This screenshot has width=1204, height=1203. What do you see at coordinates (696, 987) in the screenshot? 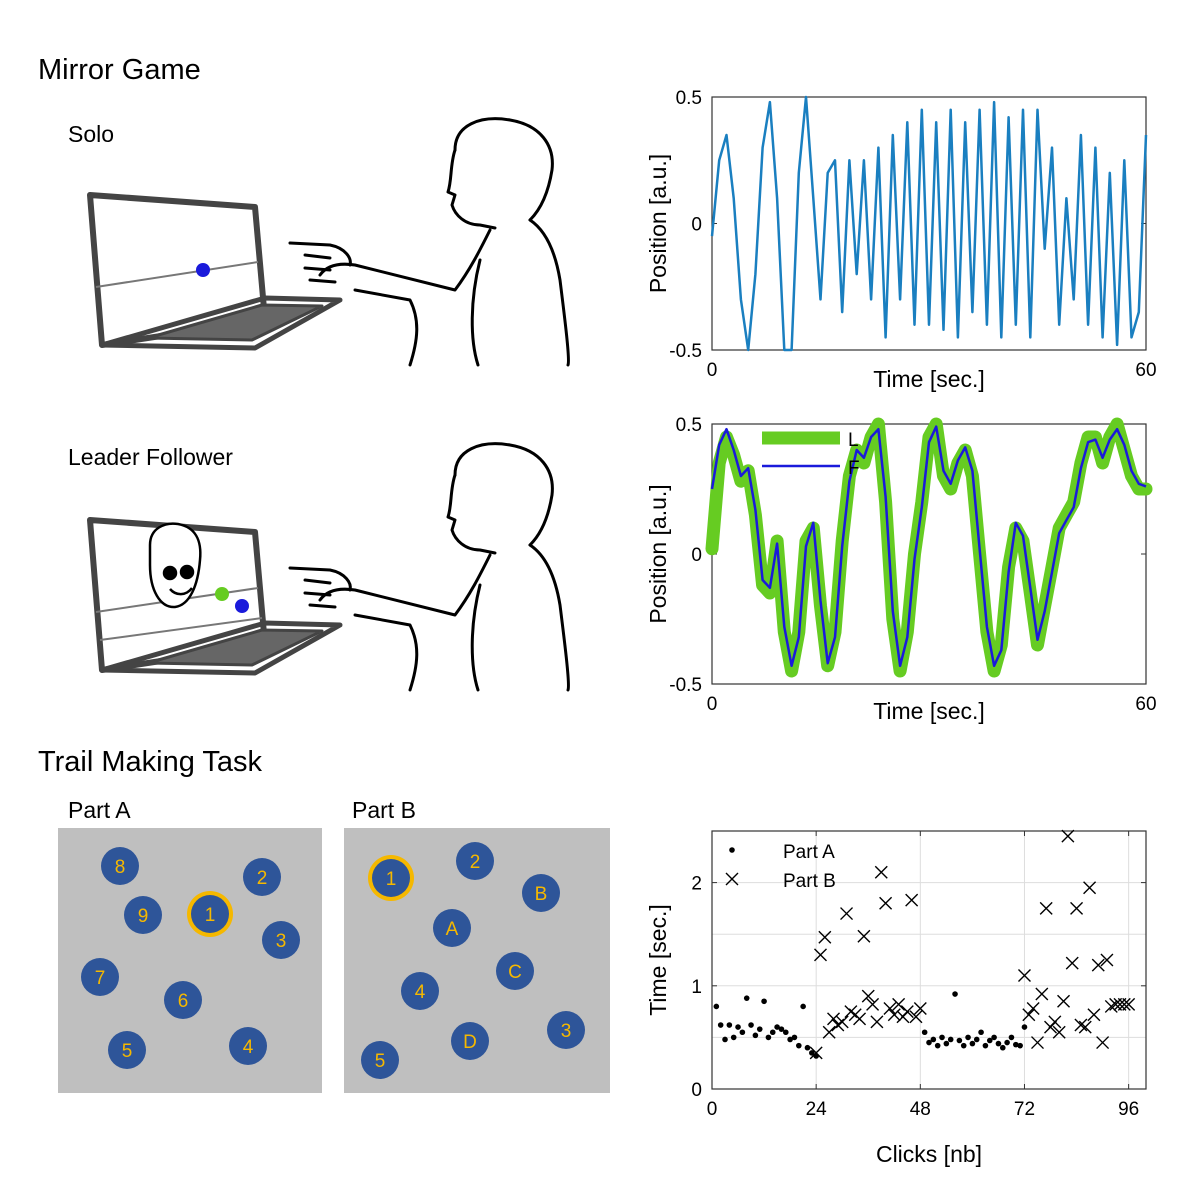
I see `y-tick-label: 1` at bounding box center [696, 987].